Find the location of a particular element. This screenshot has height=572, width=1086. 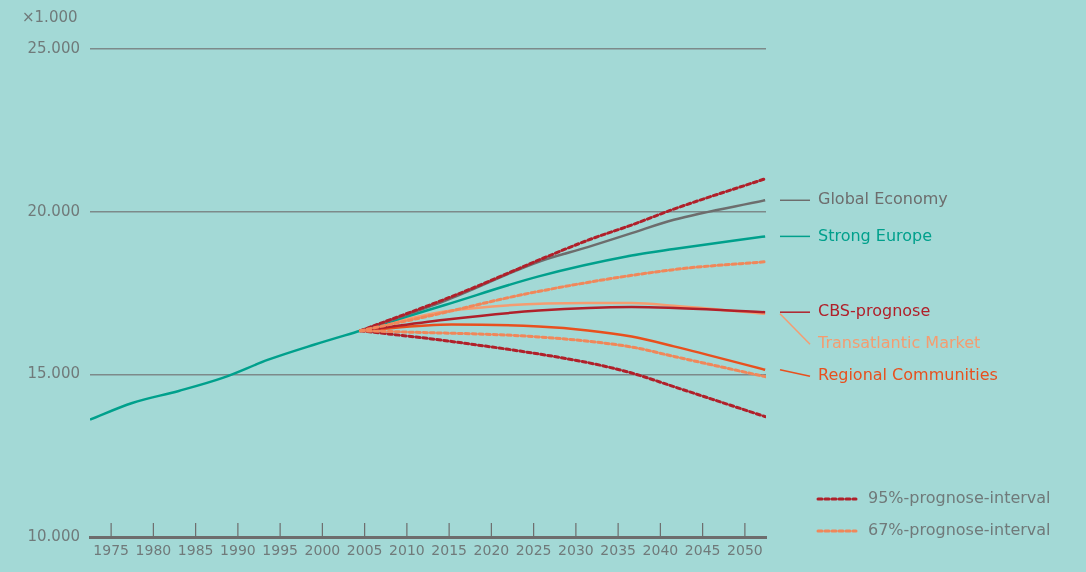

legend-label: Regional Communities is located at coordinates (908, 375).